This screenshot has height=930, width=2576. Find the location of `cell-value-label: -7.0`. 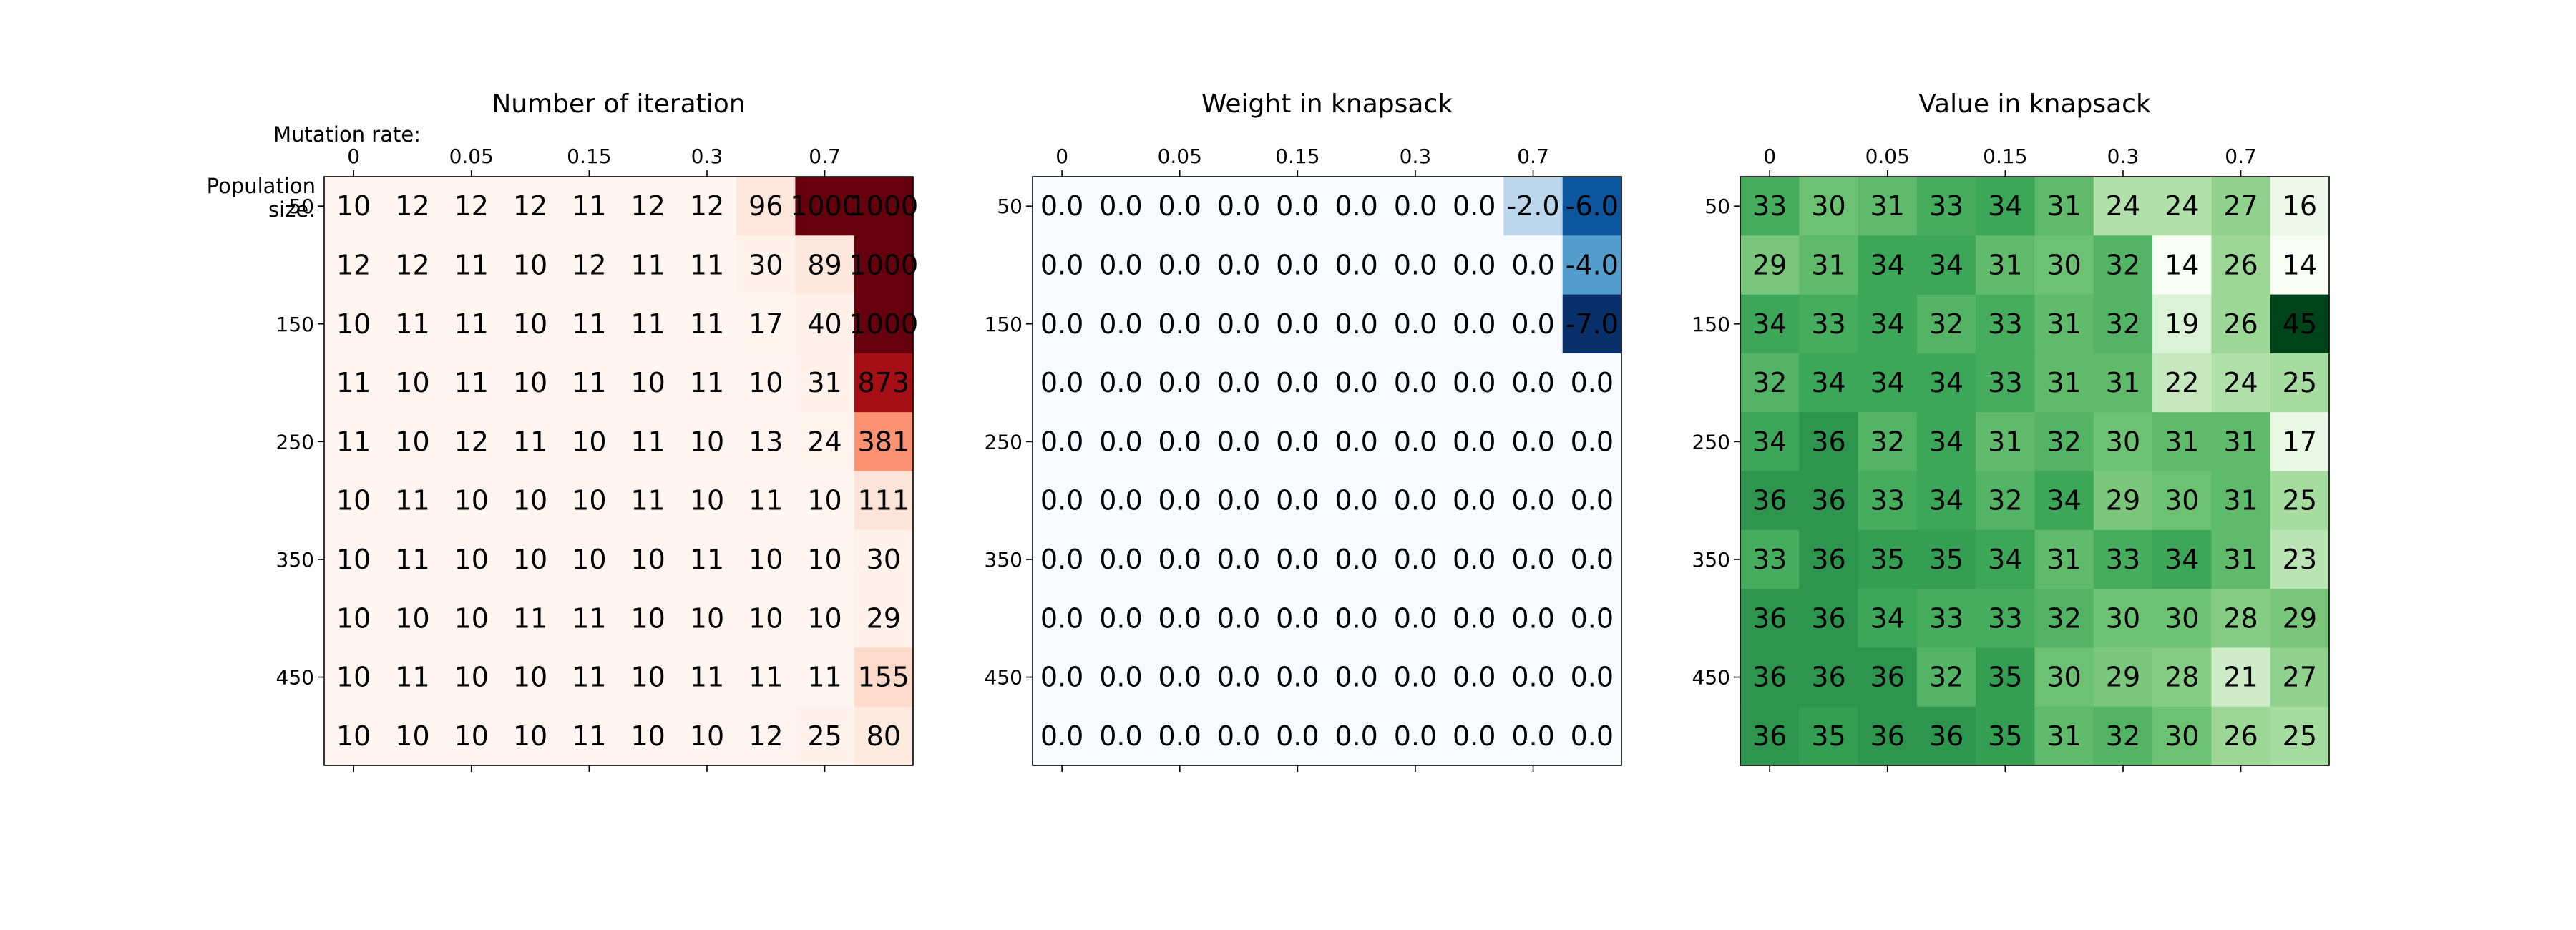

cell-value-label: -7.0 is located at coordinates (1592, 324).